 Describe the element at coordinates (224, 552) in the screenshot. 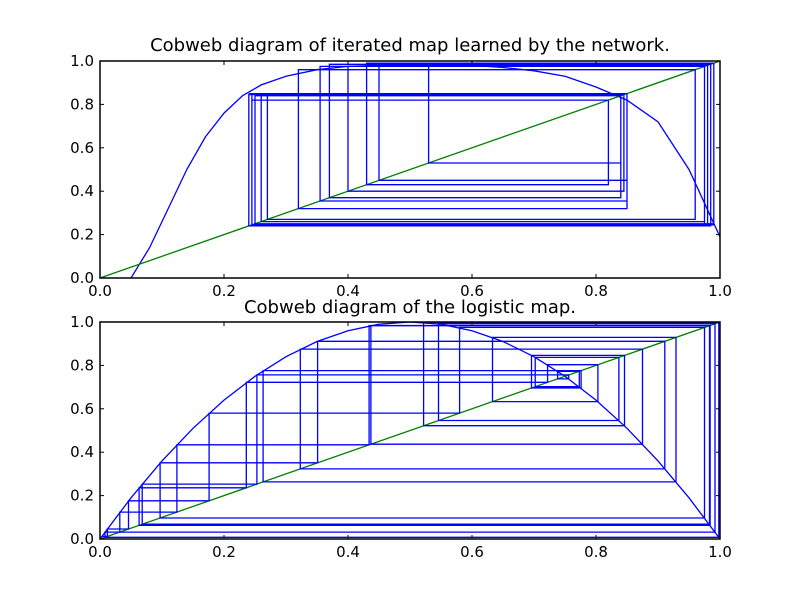

I see `logistic-map-x-tick-label: 0.2` at that location.